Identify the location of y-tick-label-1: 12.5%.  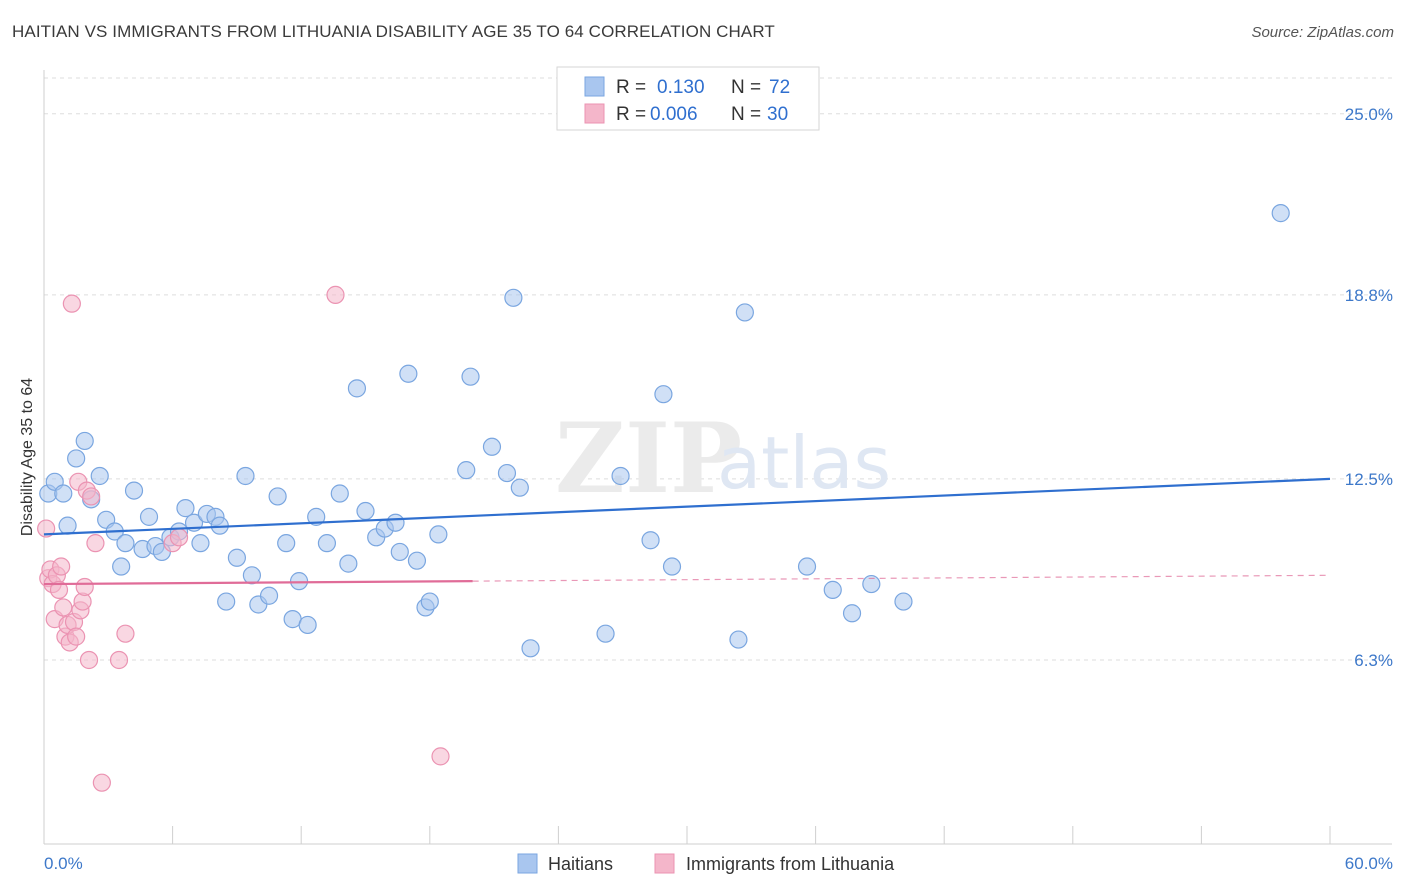
(1369, 479).